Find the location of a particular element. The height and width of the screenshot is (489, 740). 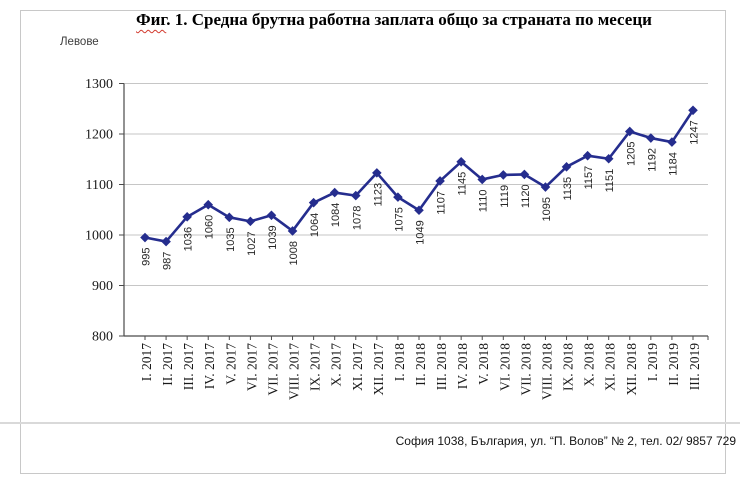

x-tick-label: XII. 2018 is located at coordinates (631, 369).